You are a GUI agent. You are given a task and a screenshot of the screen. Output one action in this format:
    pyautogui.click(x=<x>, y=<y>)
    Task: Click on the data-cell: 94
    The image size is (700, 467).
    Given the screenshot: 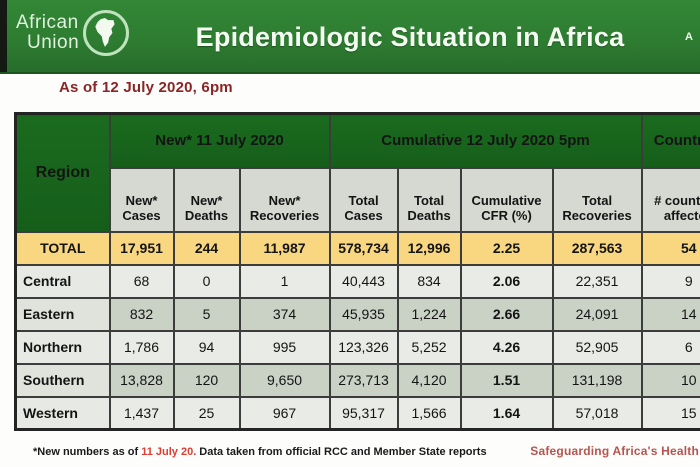 What is the action you would take?
    pyautogui.click(x=206, y=347)
    